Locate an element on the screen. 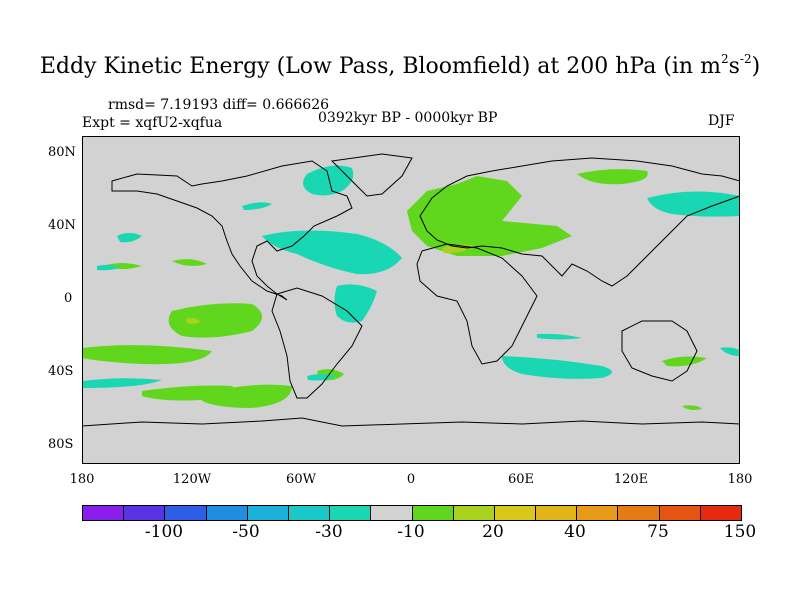 The image size is (800, 600). coast-south-america is located at coordinates (317, 343).